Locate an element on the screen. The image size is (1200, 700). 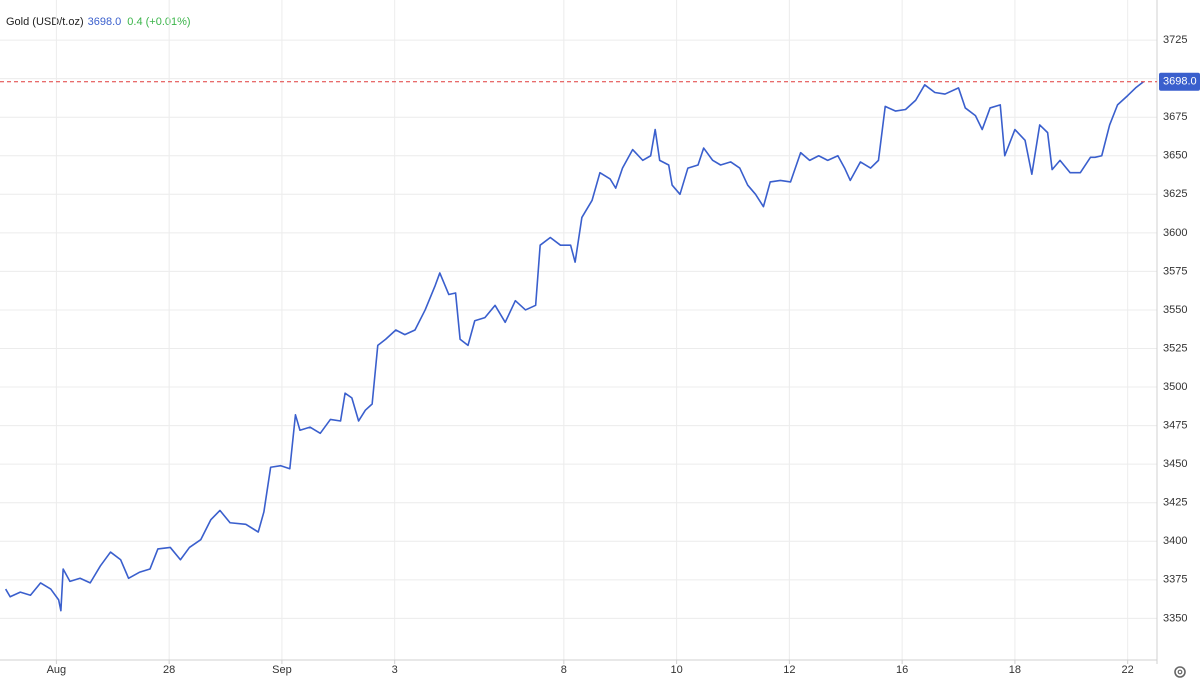
y-tick-label: 3575 is located at coordinates (1175, 271).